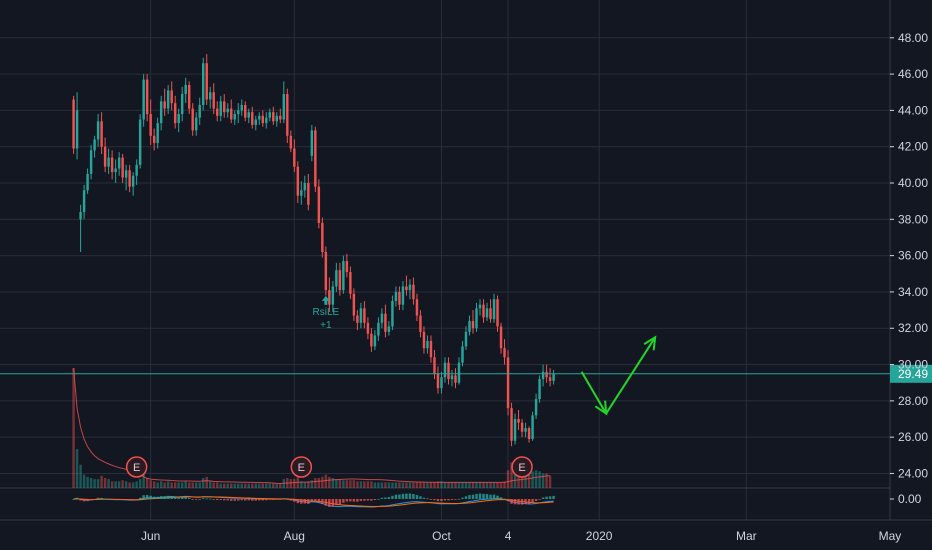 Image resolution: width=932 pixels, height=550 pixels. I want to click on forecast-arrow-mid-head, so click(601, 408).